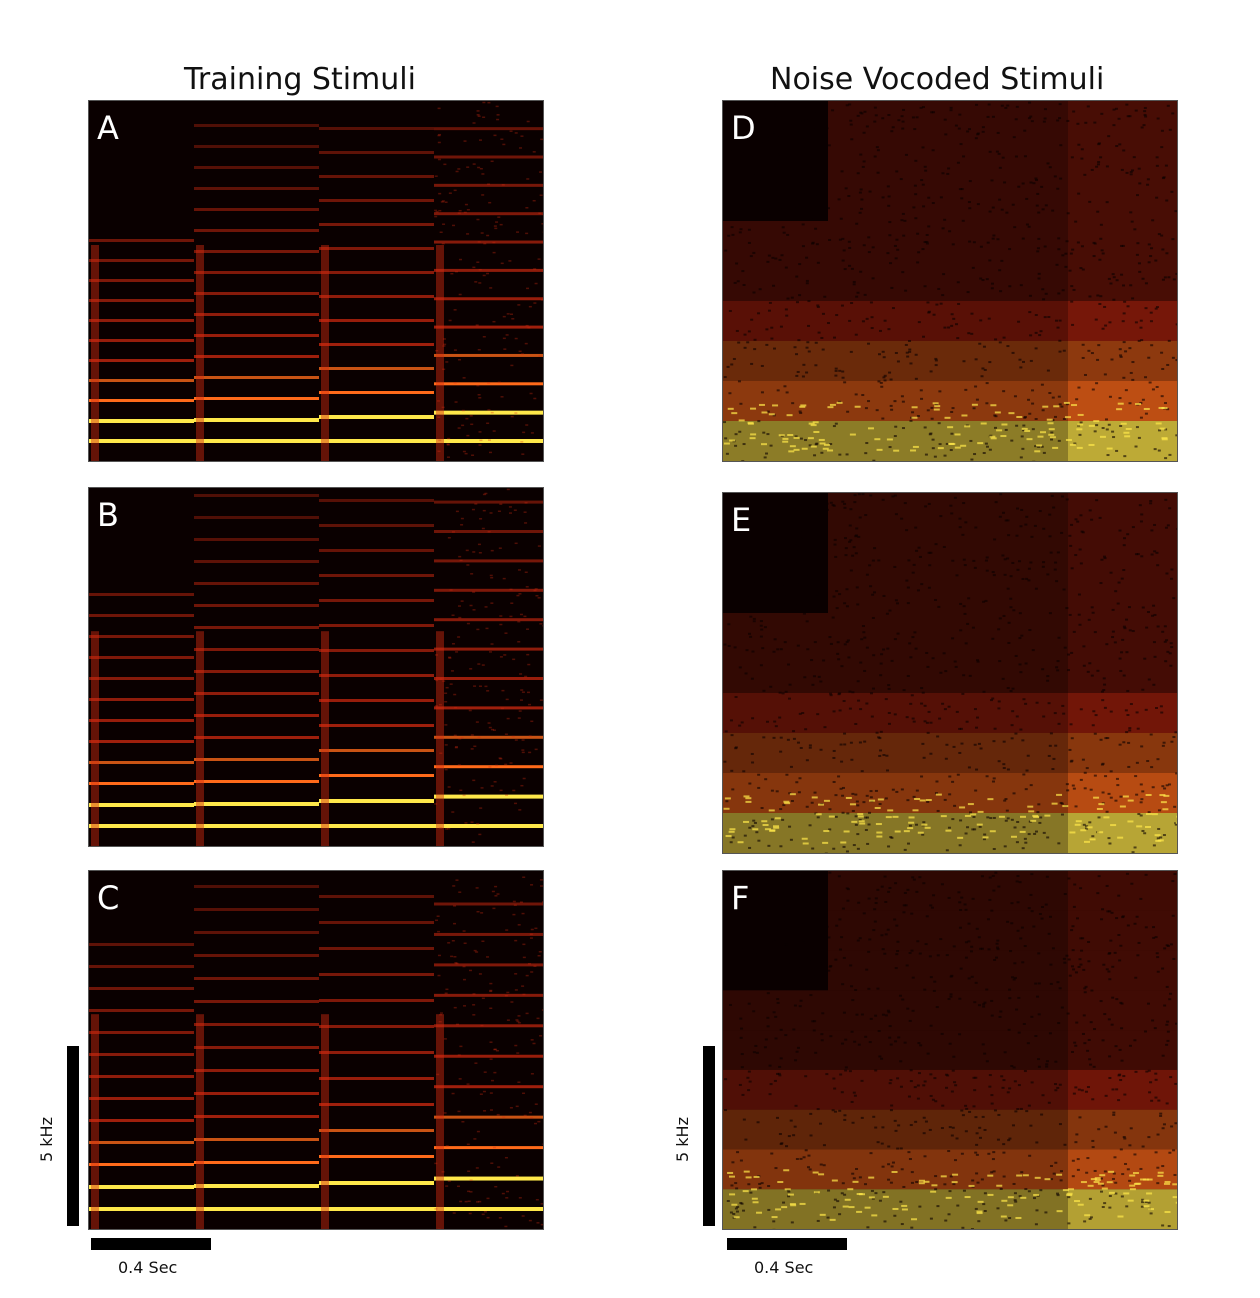 This screenshot has width=1260, height=1298. Describe the element at coordinates (108, 128) in the screenshot. I see `panel-label-a: A` at that location.